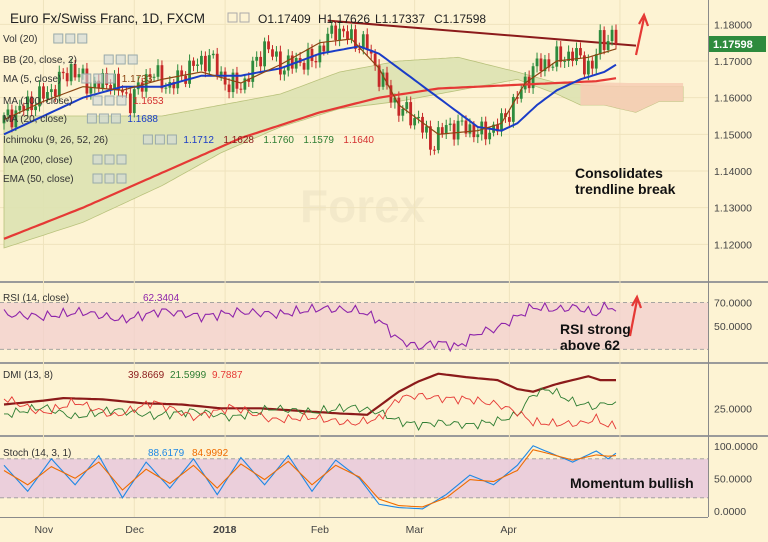  What do you see at coordinates (38, 179) in the screenshot?
I see `indicator-label: EMA (50, close)` at bounding box center [38, 179].